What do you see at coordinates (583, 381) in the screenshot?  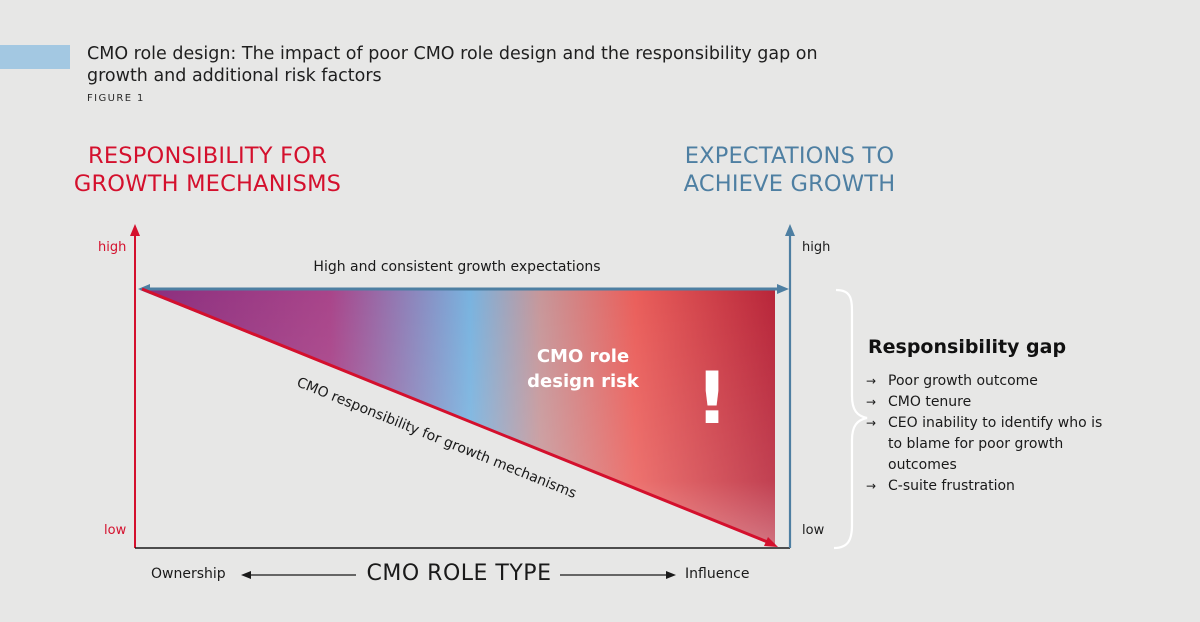 I see `risk-label-line2: design risk` at bounding box center [583, 381].